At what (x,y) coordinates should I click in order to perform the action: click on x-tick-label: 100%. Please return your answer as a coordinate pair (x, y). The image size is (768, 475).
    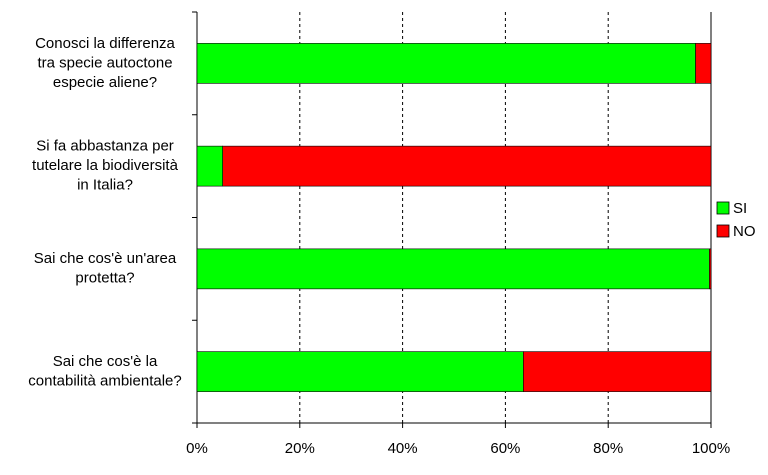
    Looking at the image, I should click on (711, 448).